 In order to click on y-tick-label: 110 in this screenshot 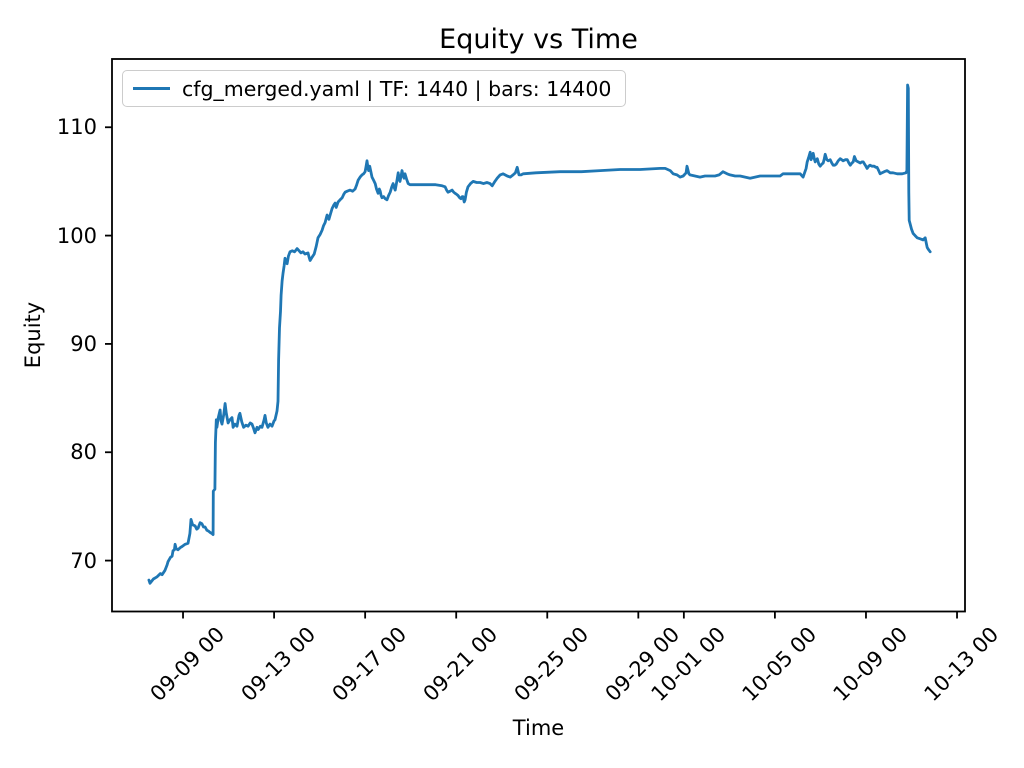, I will do `click(76, 127)`.